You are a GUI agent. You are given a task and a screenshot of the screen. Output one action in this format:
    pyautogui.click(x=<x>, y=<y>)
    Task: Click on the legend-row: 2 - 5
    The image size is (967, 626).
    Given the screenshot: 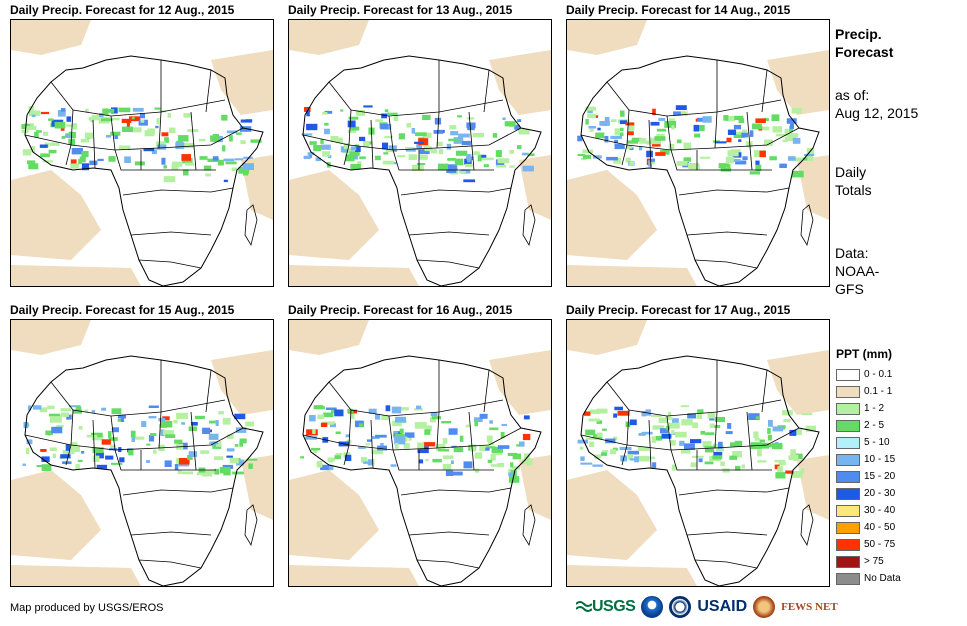 What is the action you would take?
    pyautogui.click(x=868, y=425)
    